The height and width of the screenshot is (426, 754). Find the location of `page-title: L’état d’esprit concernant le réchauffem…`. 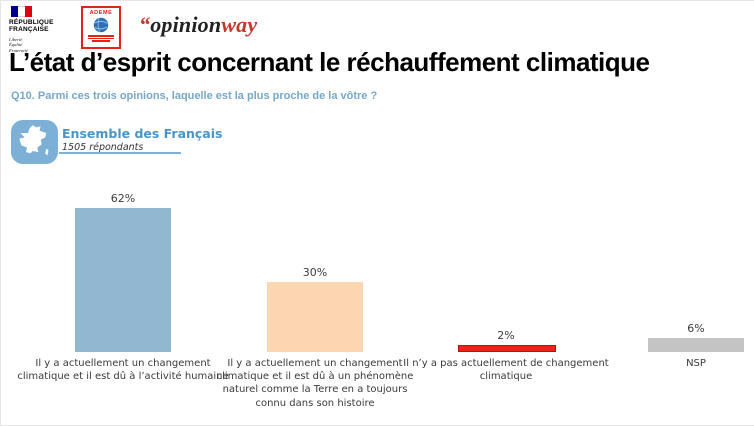

page-title: L’état d’esprit concernant le réchauffem… is located at coordinates (329, 62).